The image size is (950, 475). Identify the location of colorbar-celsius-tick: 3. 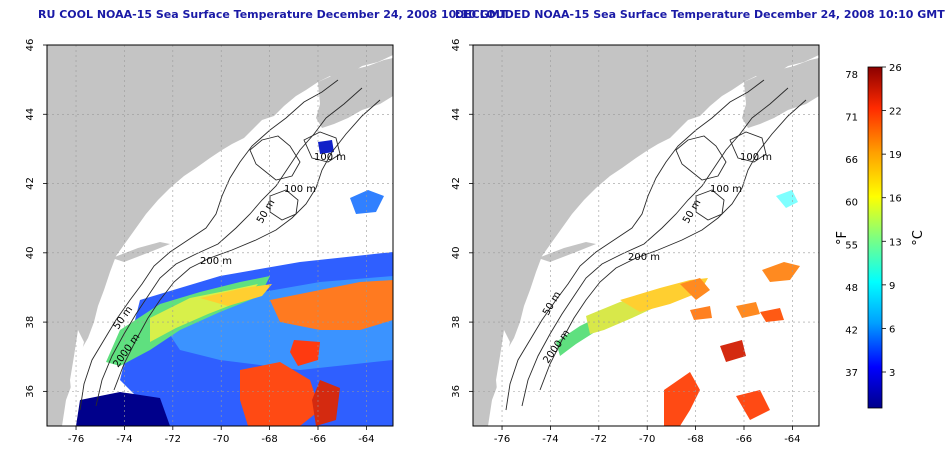
(892, 373).